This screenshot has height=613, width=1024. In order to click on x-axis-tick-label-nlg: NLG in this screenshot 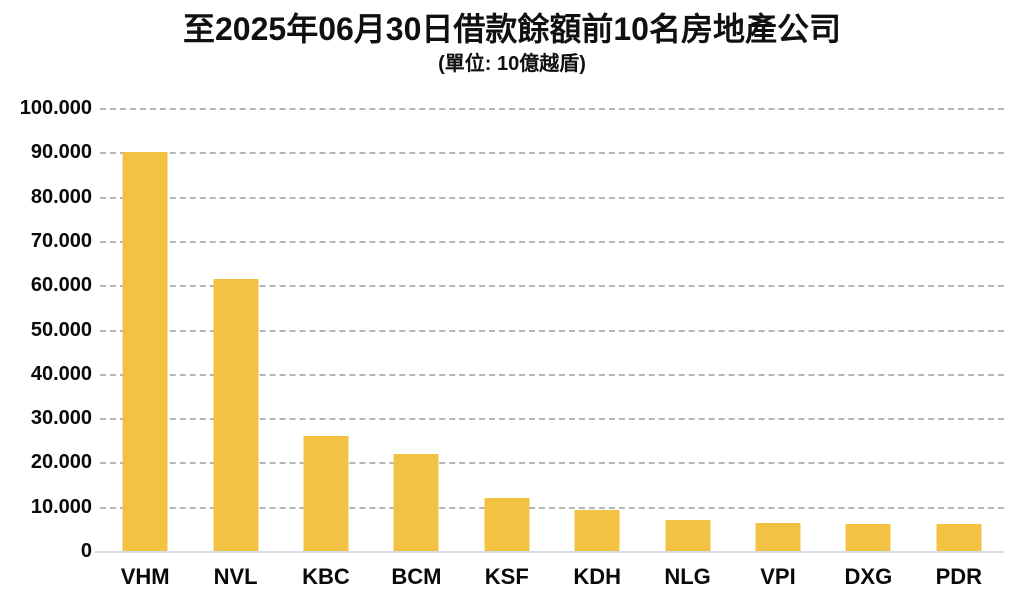, I will do `click(687, 576)`.